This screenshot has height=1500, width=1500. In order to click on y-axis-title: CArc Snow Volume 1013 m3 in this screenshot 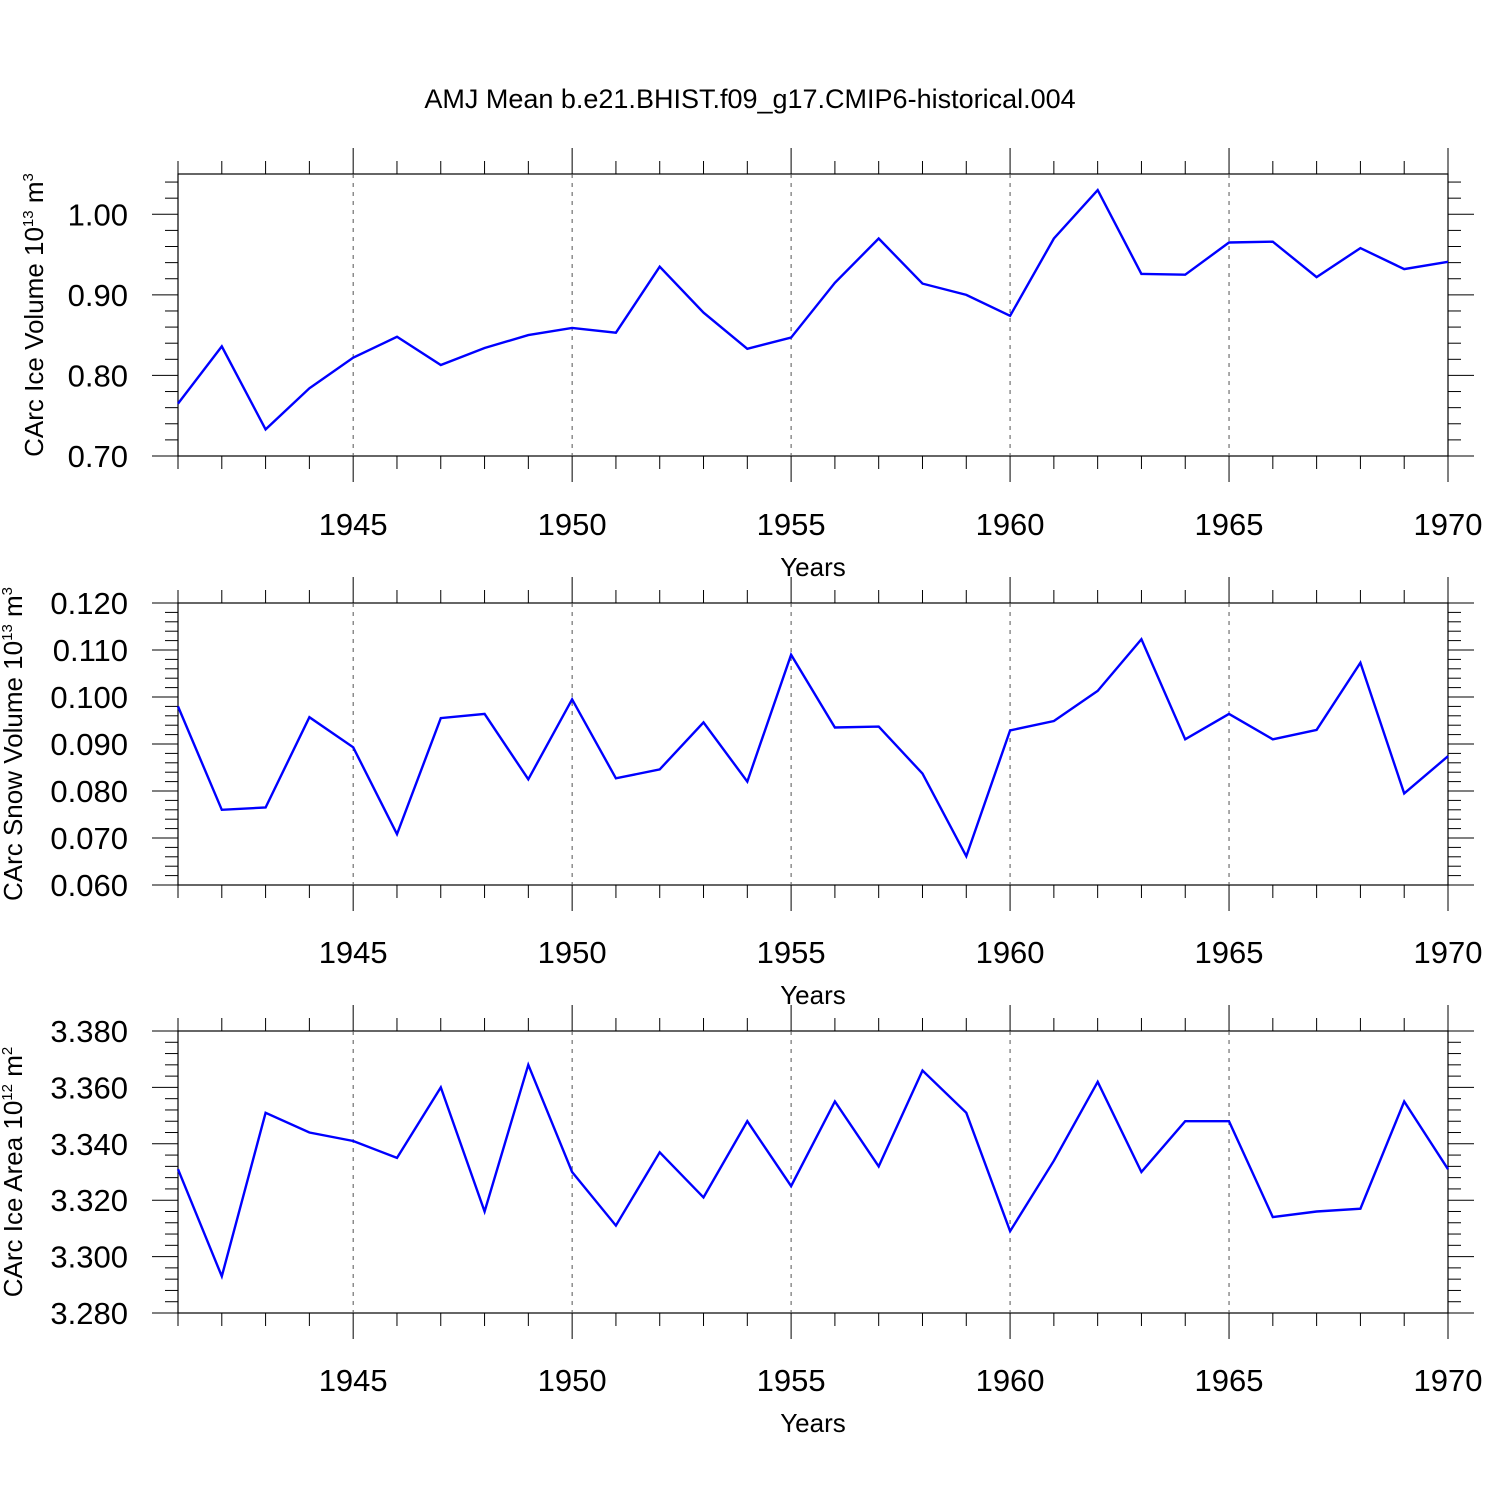, I will do `click(14, 744)`.